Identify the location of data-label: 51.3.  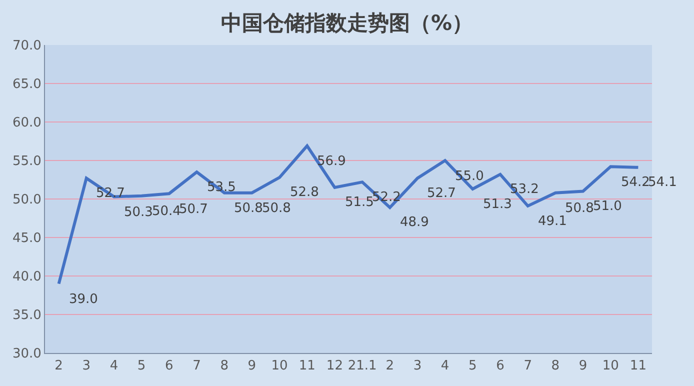
(497, 204).